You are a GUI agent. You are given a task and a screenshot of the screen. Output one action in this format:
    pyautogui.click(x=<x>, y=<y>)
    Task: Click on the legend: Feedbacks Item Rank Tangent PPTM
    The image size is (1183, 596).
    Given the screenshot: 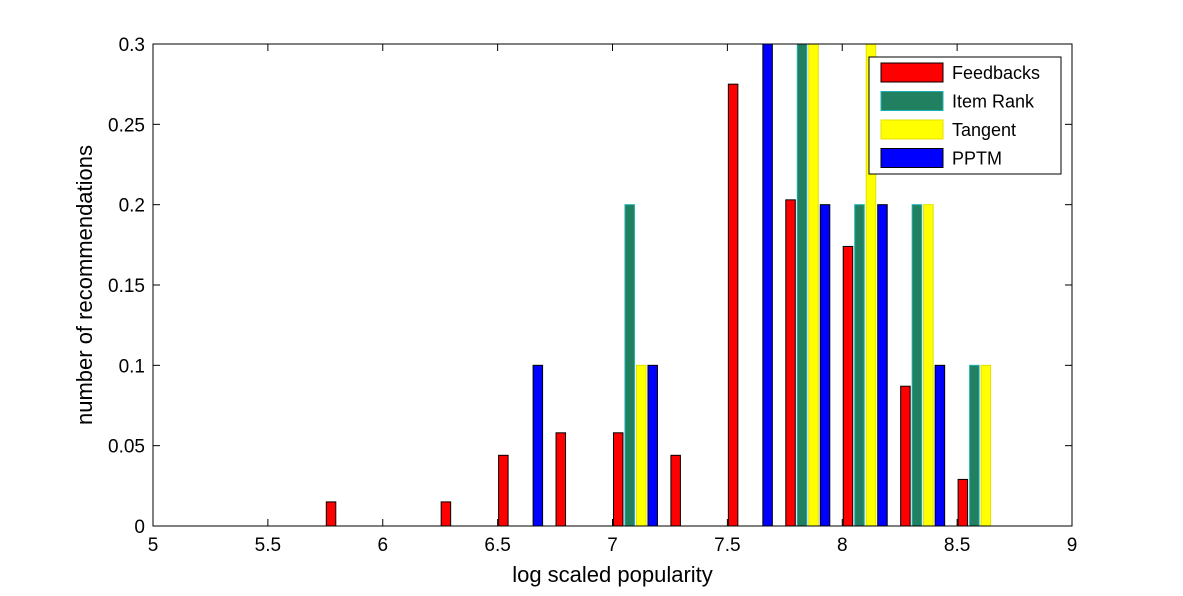 What is the action you would take?
    pyautogui.click(x=965, y=115)
    